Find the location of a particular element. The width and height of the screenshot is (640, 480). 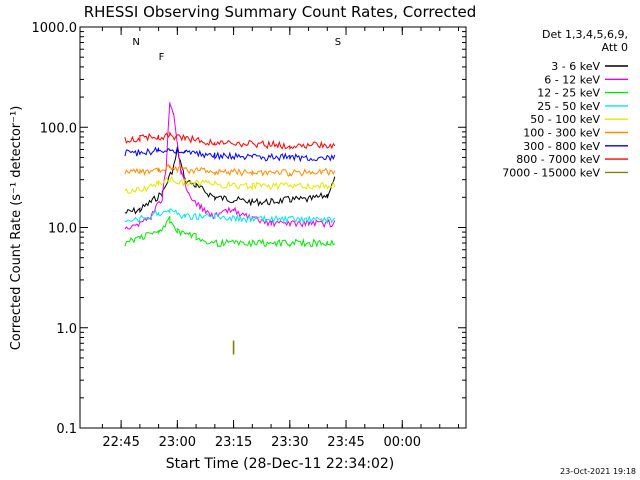

series-4-line is located at coordinates (230, 216).